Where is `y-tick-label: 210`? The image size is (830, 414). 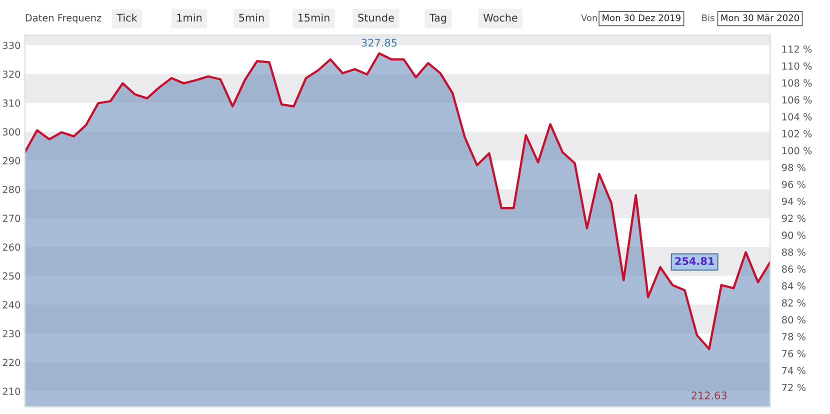
y-tick-label: 210 is located at coordinates (11, 391).